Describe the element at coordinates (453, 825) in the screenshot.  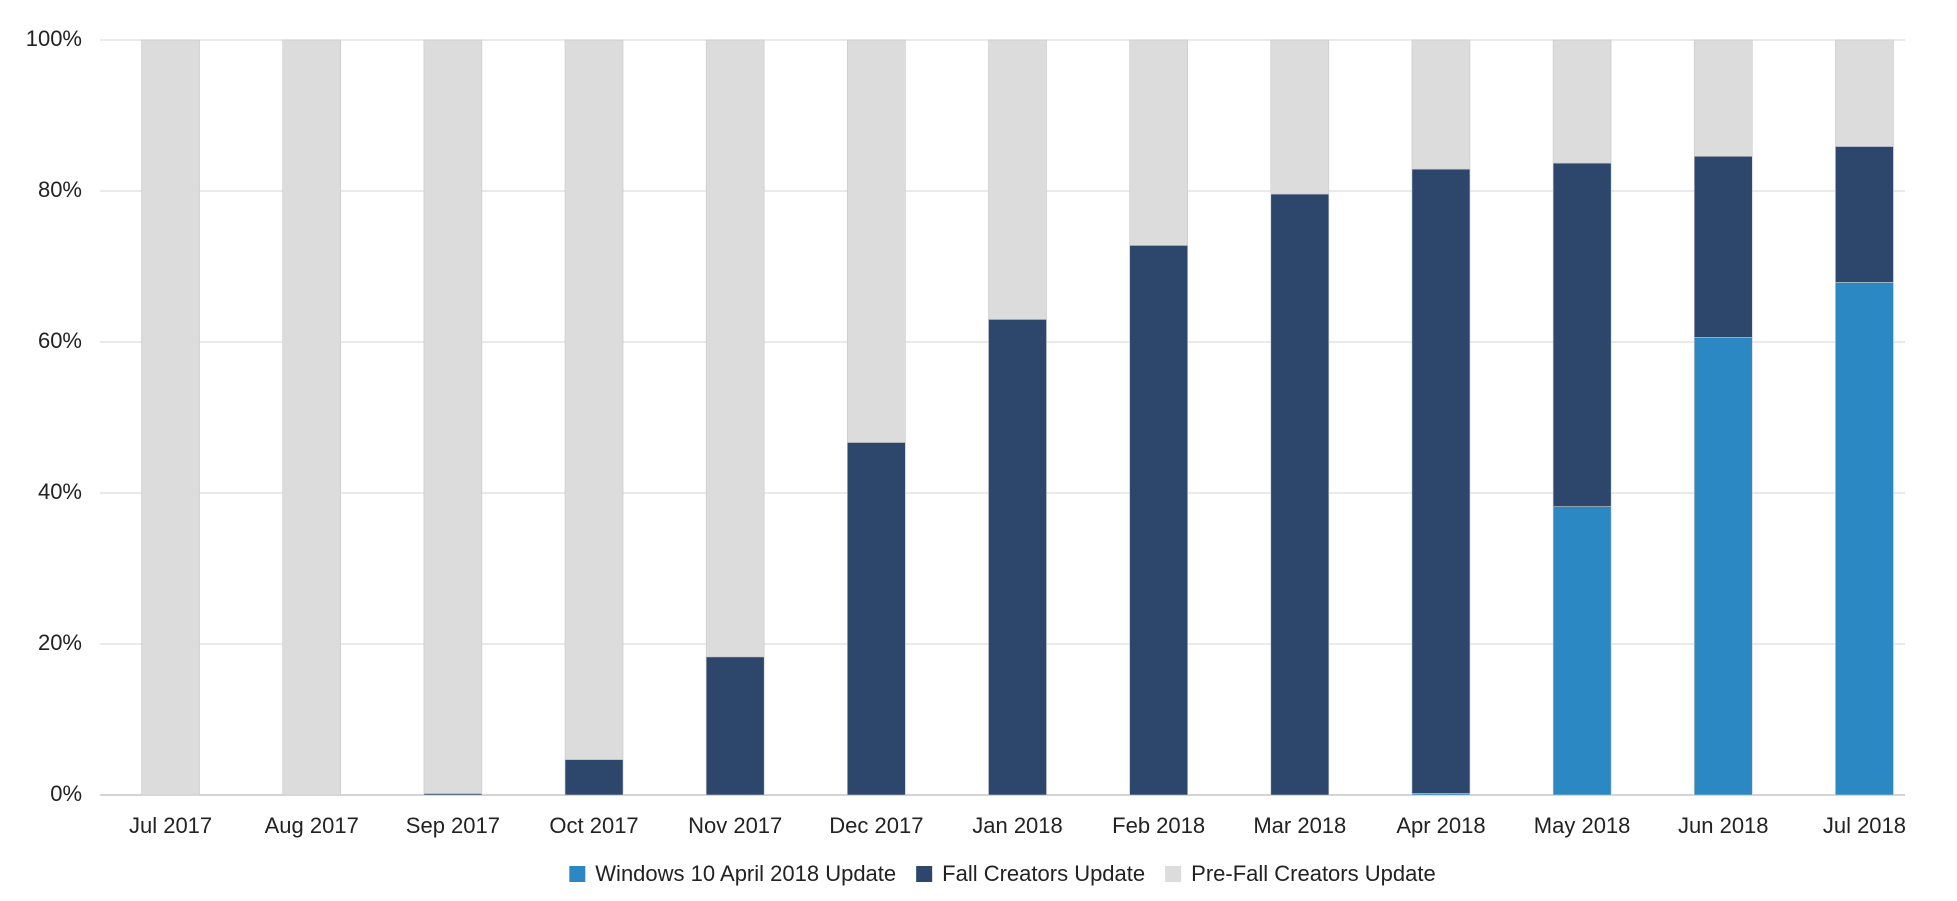
I see `x-tick-label: Sep 2017` at that location.